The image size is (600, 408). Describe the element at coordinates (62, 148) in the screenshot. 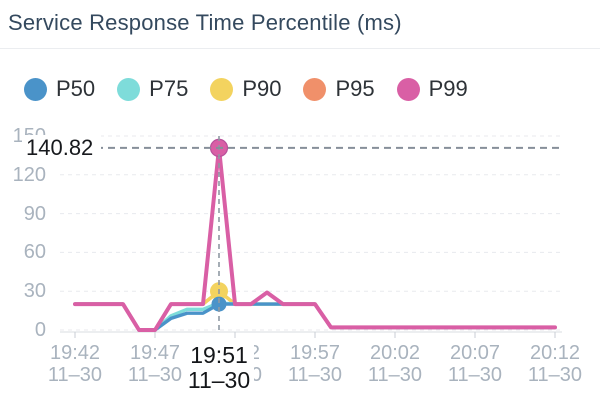

I see `annotation-value: 140.82` at that location.